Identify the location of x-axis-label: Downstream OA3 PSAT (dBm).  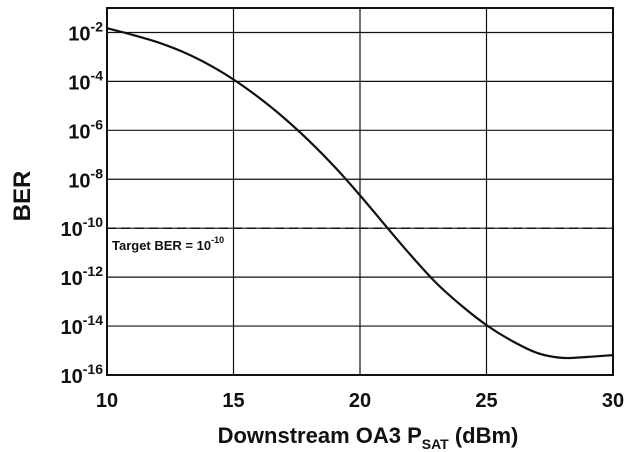
(368, 437).